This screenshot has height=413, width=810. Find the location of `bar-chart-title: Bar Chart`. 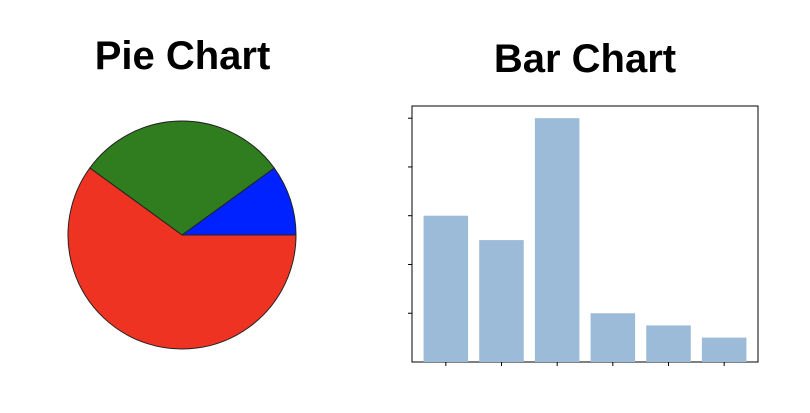

bar-chart-title: Bar Chart is located at coordinates (585, 59).